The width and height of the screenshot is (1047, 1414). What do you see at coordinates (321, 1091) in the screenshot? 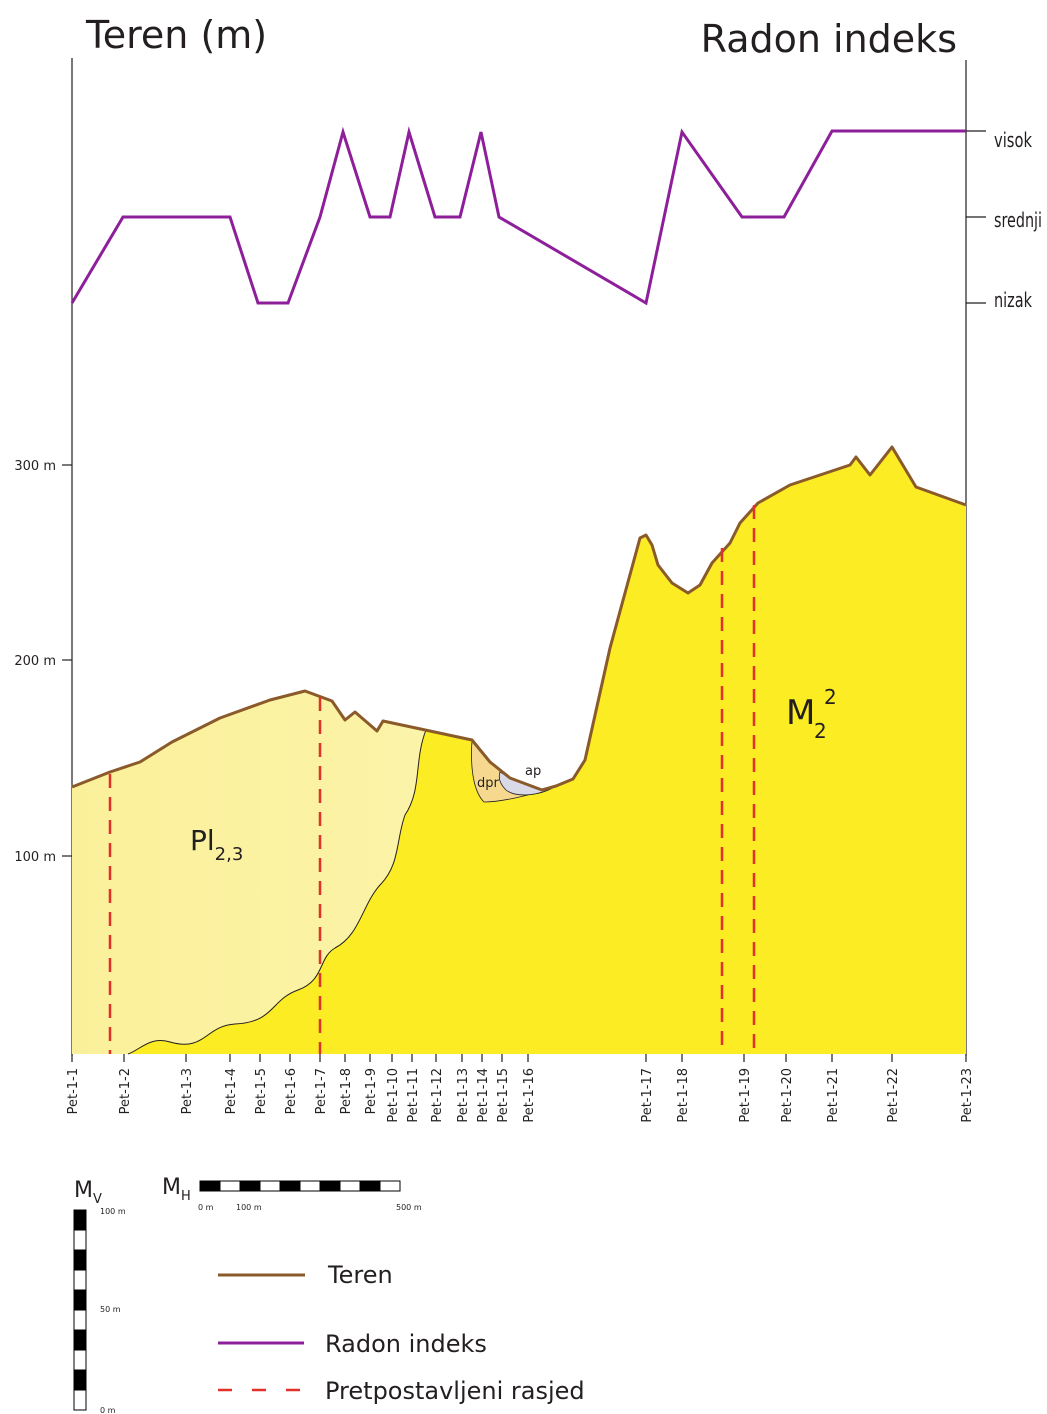
I see `station-label: Pet-1-7` at bounding box center [321, 1091].